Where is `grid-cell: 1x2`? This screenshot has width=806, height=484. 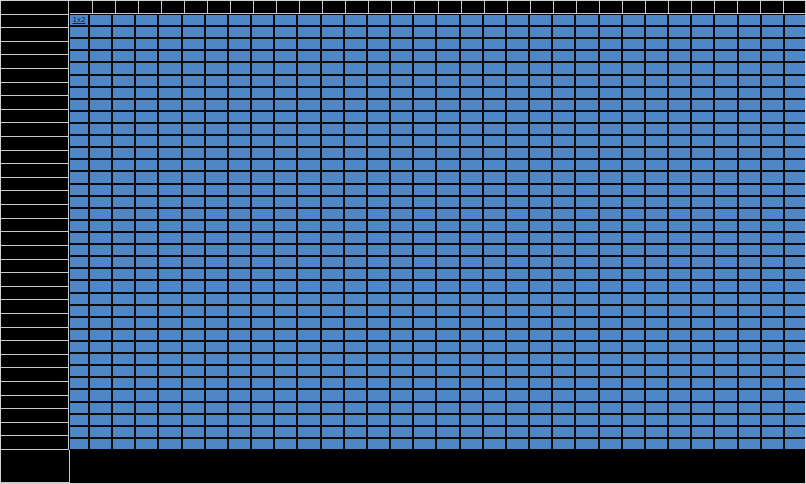
grid-cell: 1x2 is located at coordinates (79, 20).